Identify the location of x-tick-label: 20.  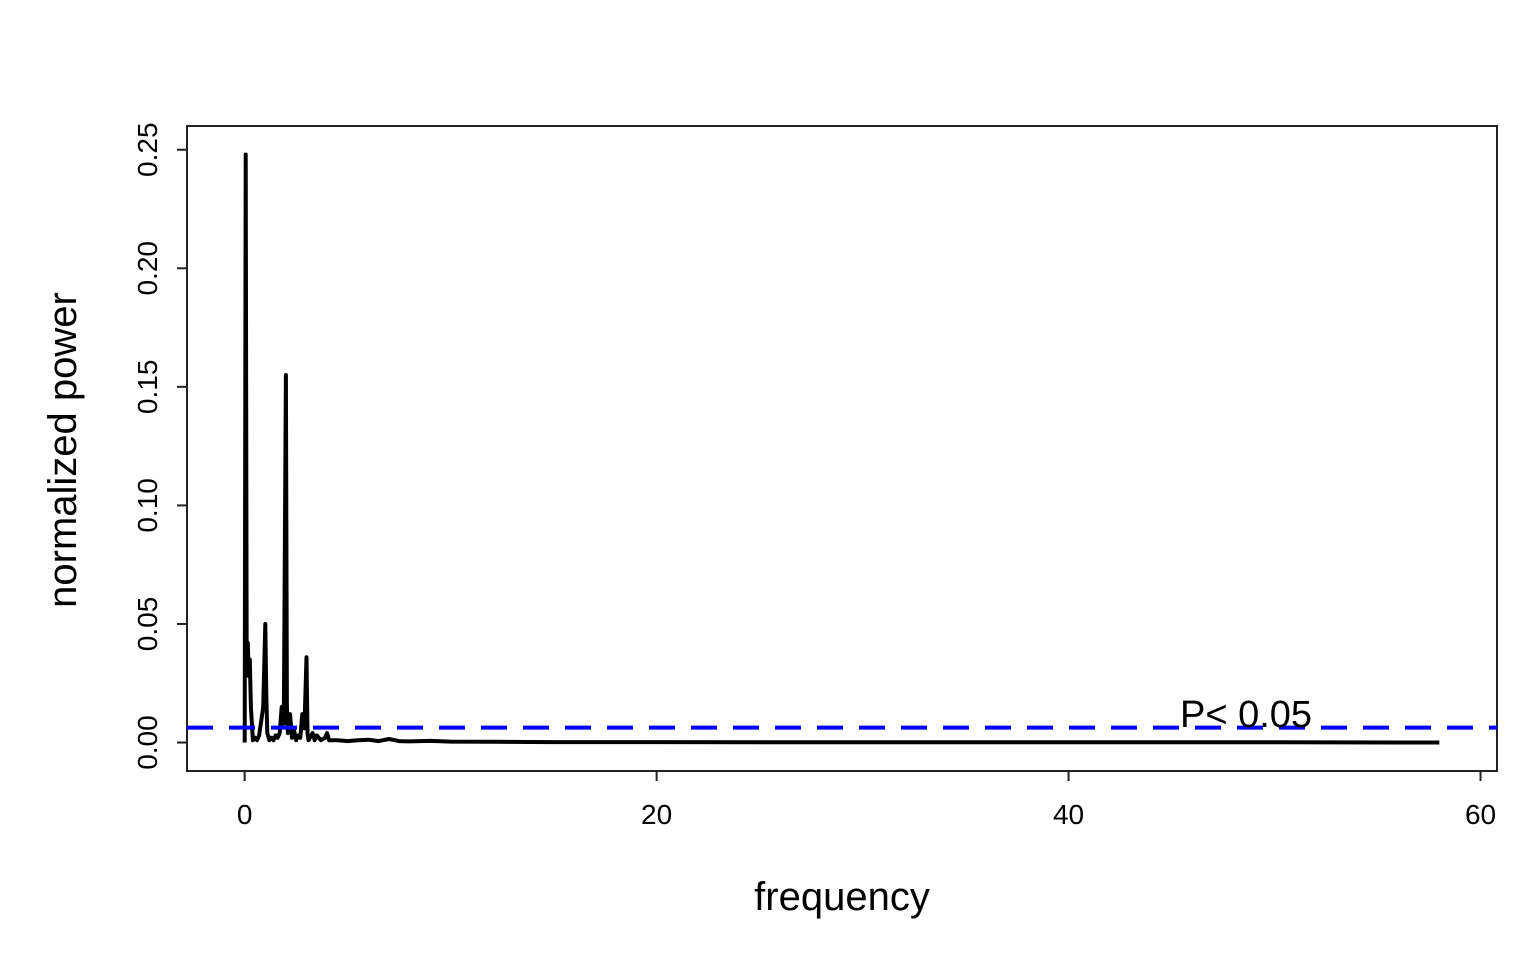
(656, 814).